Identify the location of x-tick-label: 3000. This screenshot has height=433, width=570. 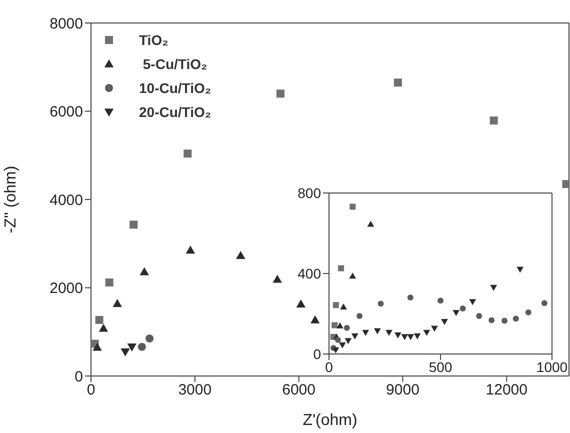
(195, 390).